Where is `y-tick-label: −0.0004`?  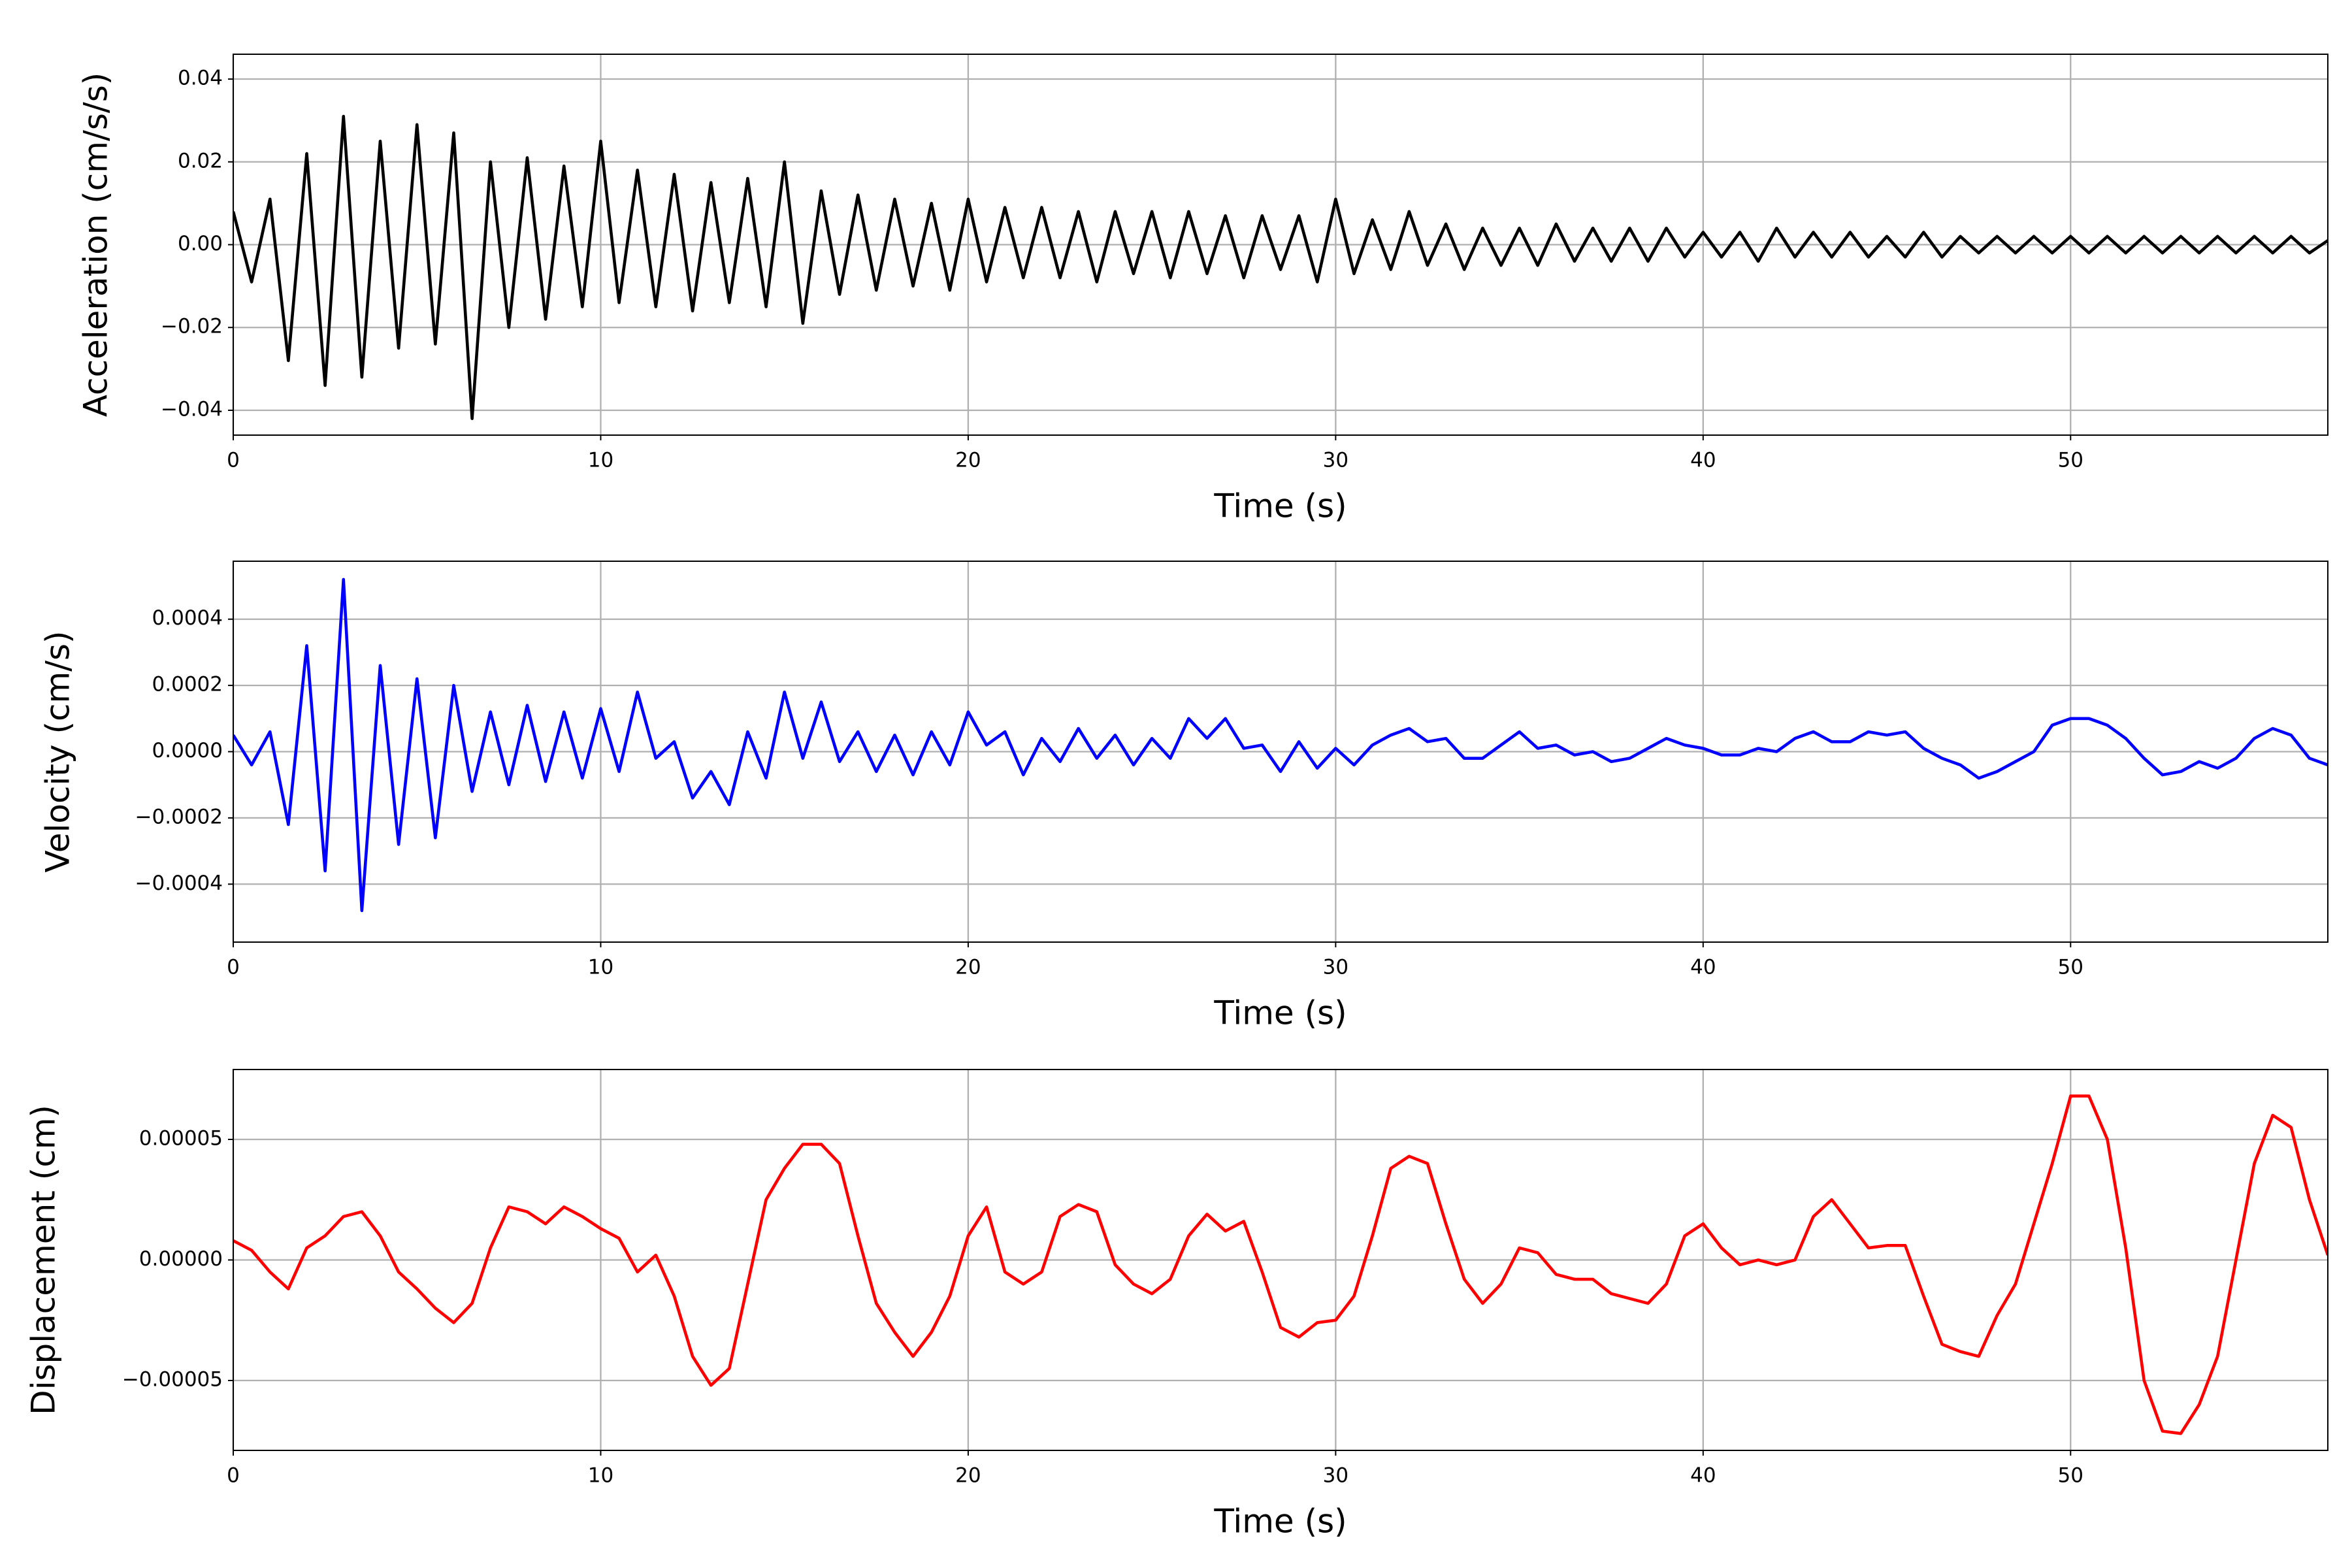 y-tick-label: −0.0004 is located at coordinates (179, 883).